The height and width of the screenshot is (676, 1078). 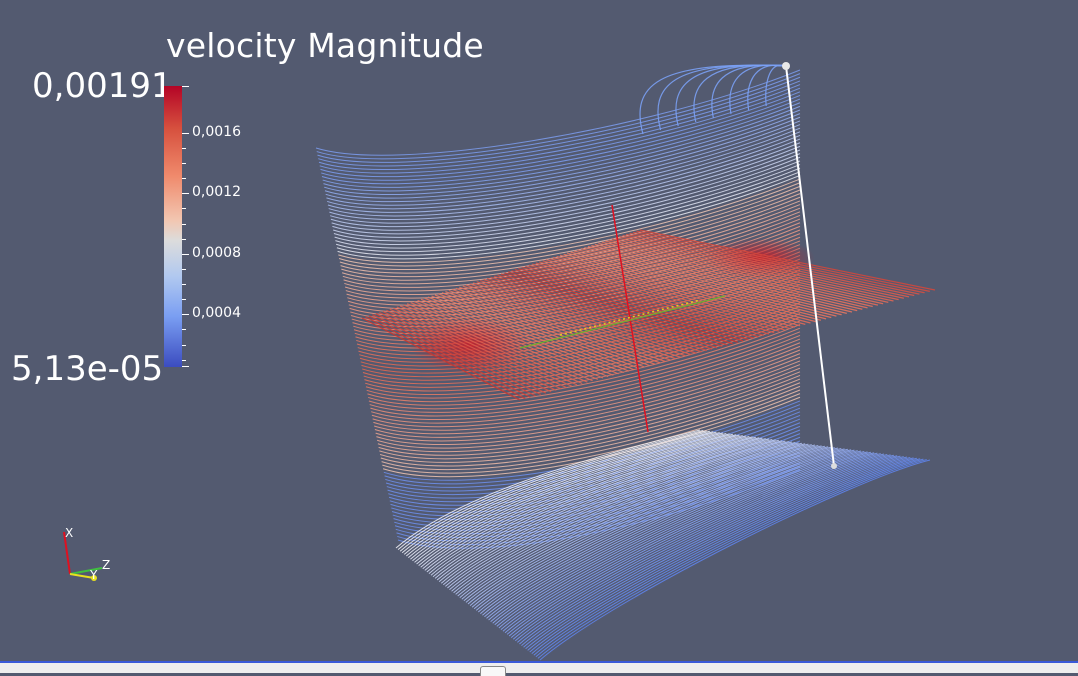 What do you see at coordinates (809, 265) in the screenshot?
I see `probe-line` at bounding box center [809, 265].